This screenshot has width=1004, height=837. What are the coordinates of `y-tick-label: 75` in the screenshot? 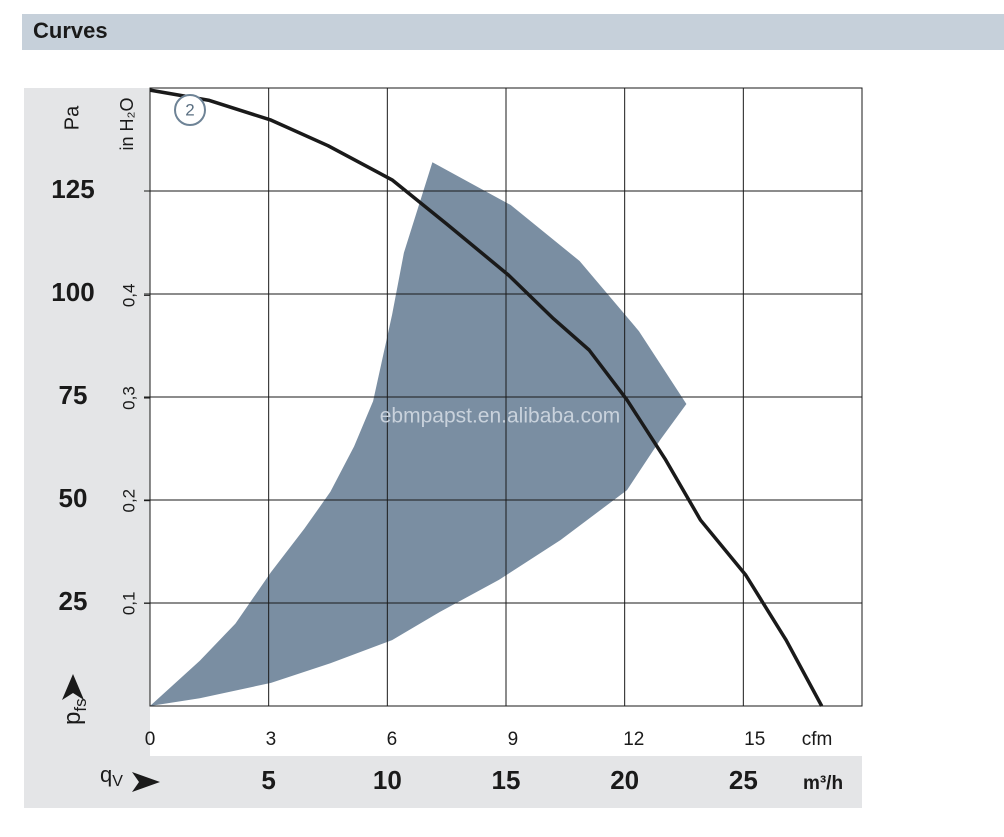 It's located at (73, 395).